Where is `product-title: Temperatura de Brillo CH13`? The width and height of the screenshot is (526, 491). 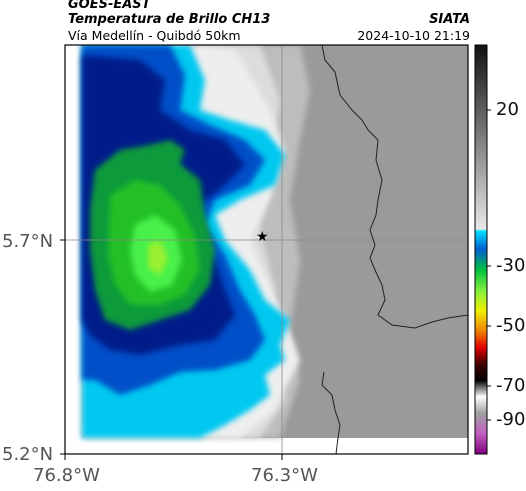 product-title: Temperatura de Brillo CH13 is located at coordinates (169, 19).